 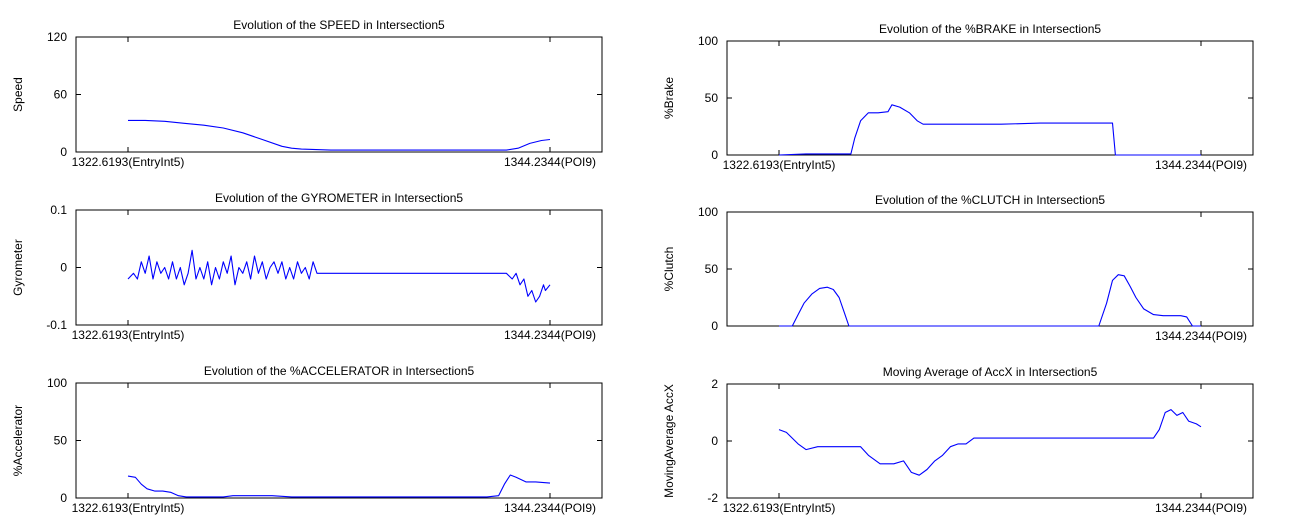 What do you see at coordinates (18, 267) in the screenshot?
I see `y-axis-label: Gyrometer` at bounding box center [18, 267].